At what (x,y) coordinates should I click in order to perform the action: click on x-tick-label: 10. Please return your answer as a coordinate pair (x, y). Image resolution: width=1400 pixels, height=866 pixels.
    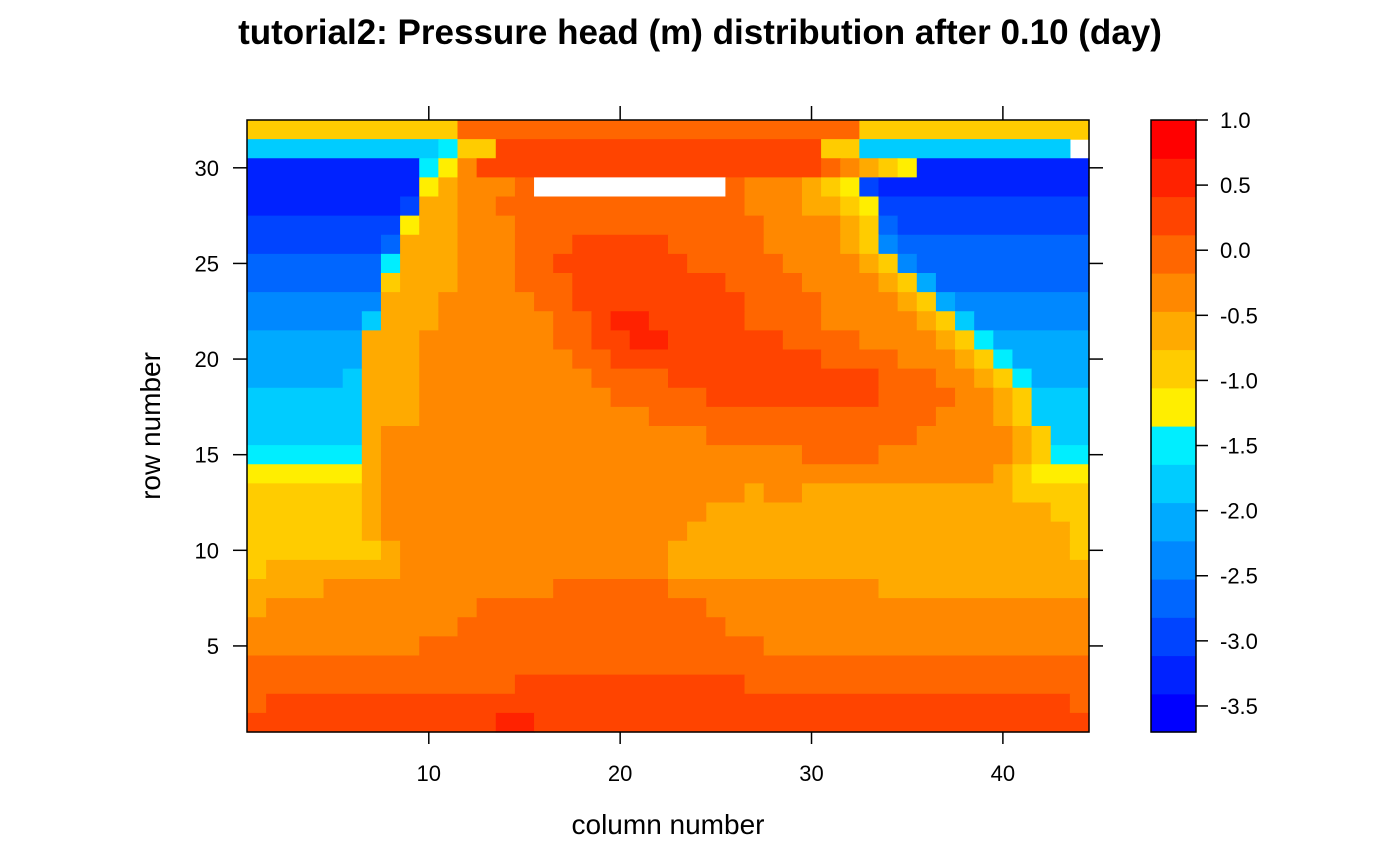
    Looking at the image, I should click on (429, 773).